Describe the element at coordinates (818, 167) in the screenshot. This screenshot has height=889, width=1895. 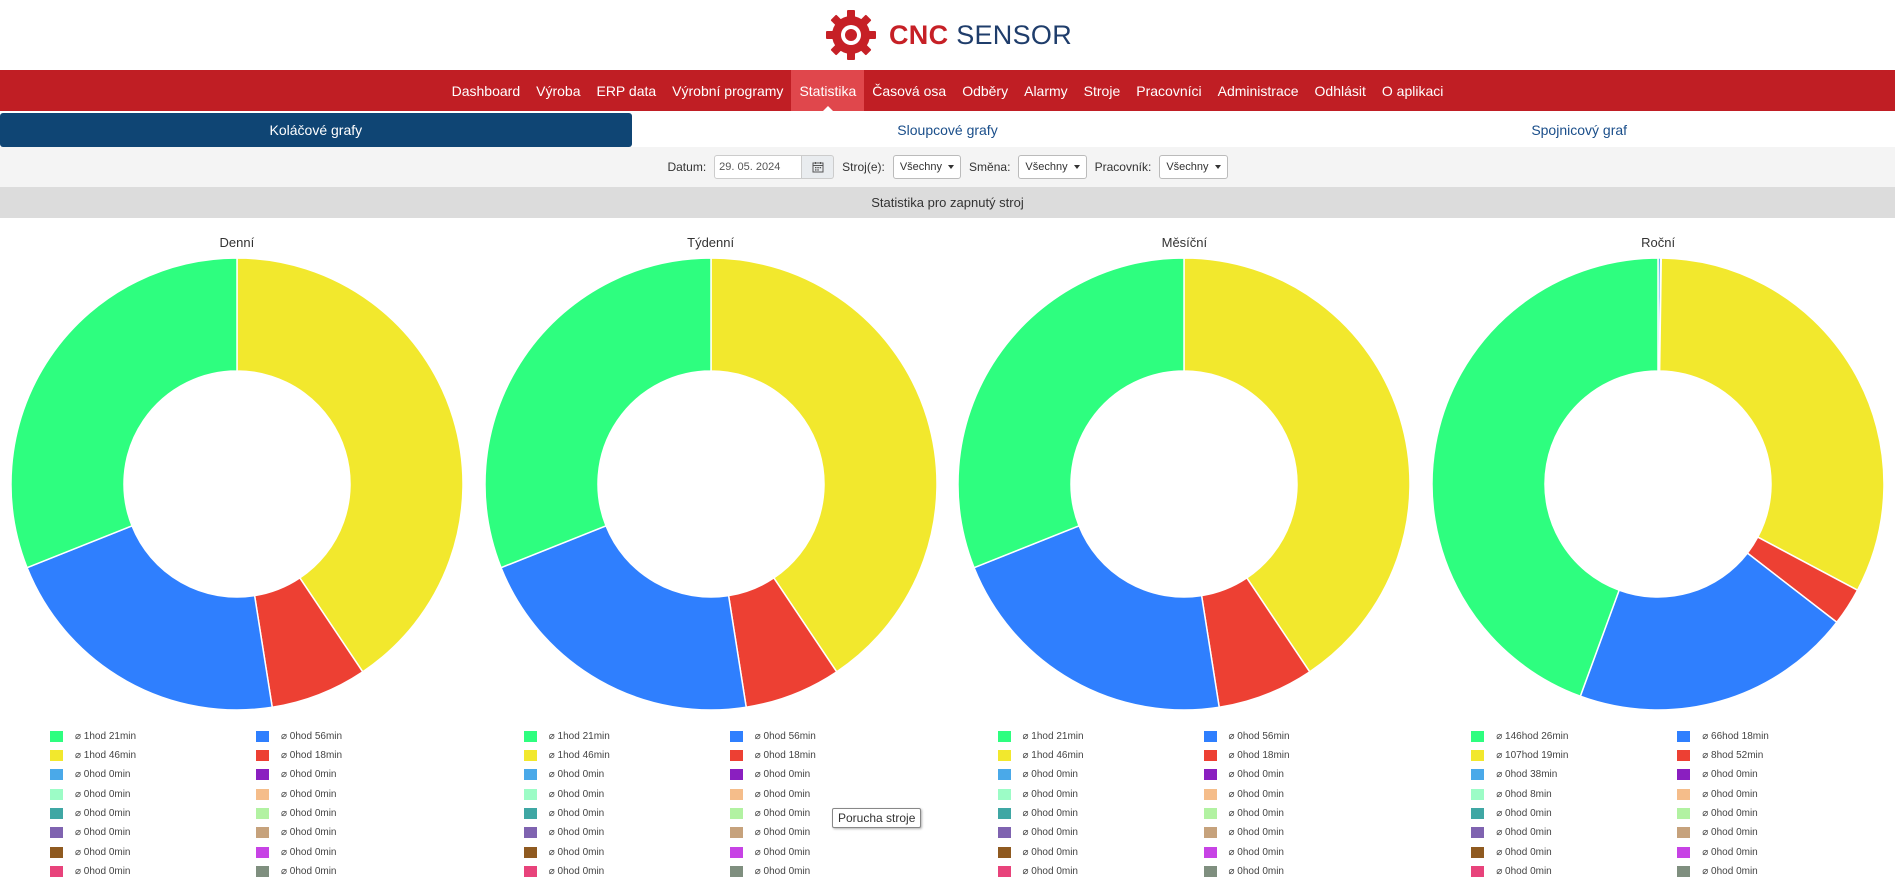
I see `calendar-button` at that location.